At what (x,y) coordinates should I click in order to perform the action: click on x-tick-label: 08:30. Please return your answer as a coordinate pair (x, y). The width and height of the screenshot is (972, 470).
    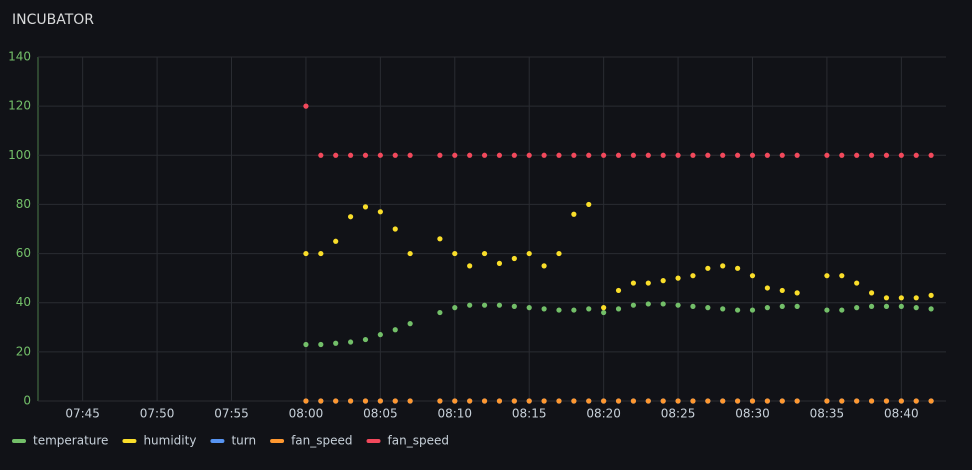
    Looking at the image, I should click on (752, 414).